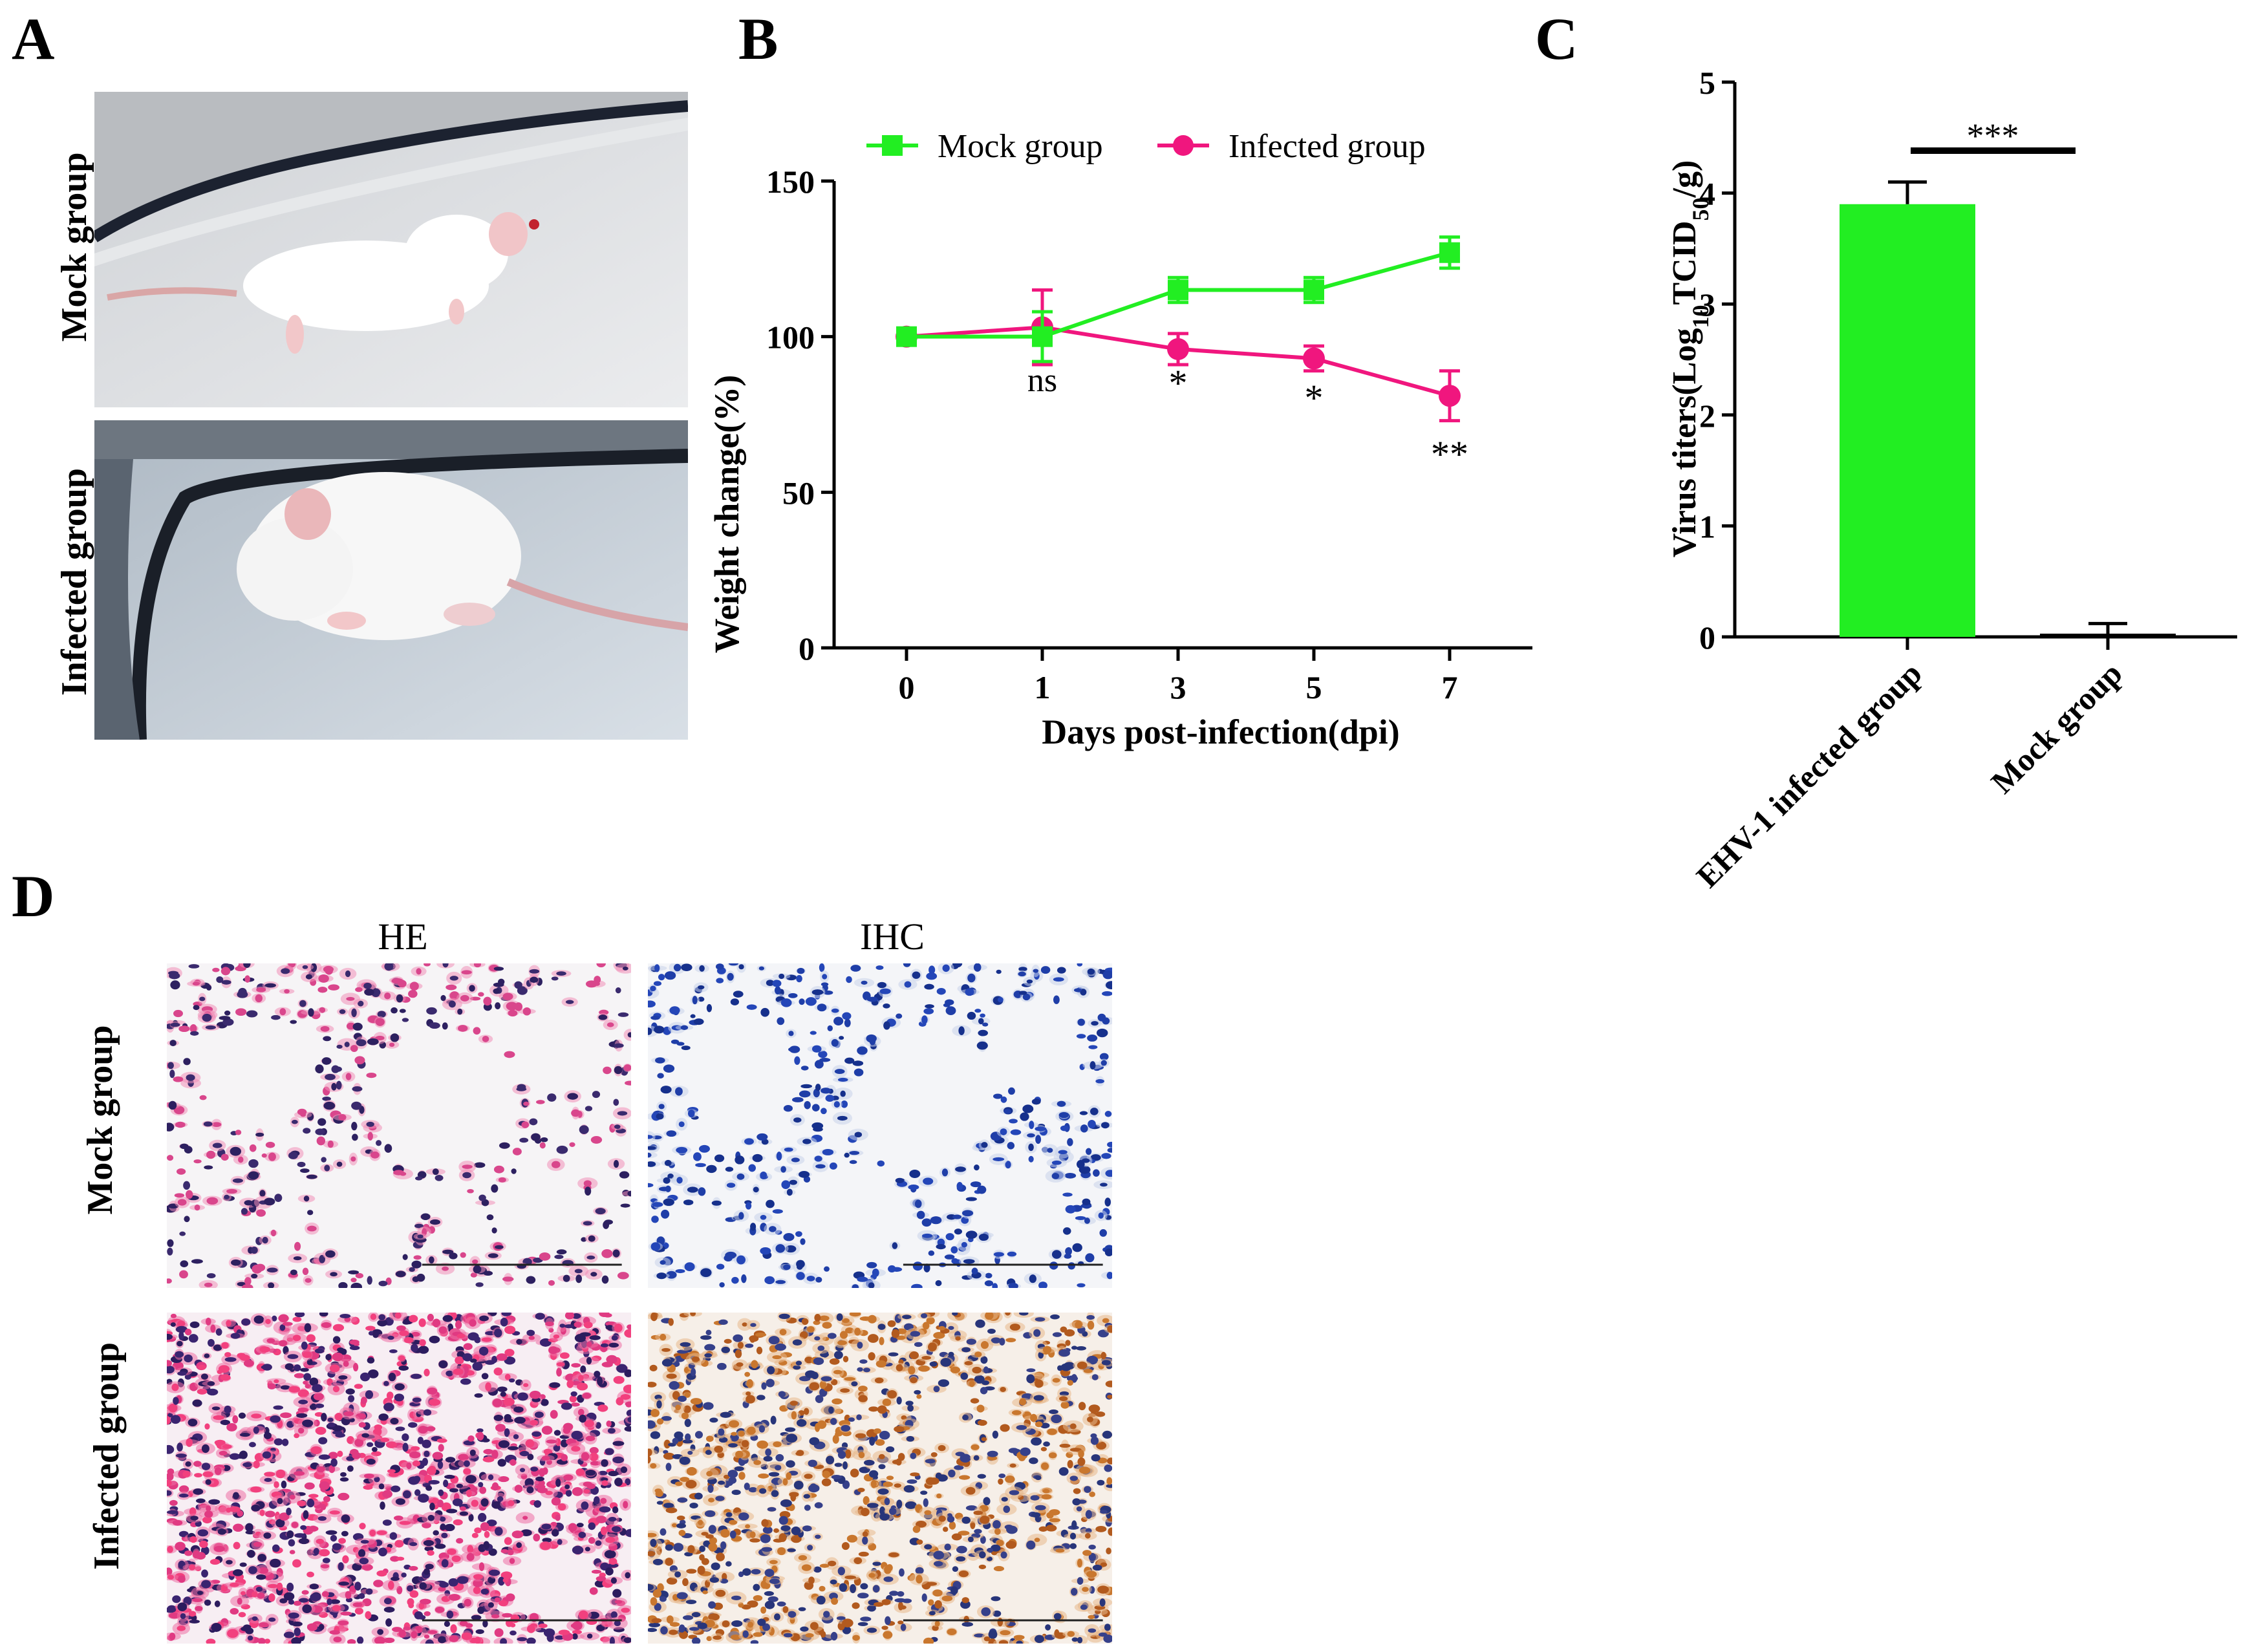  Describe the element at coordinates (1020, 146) in the screenshot. I see `legend-label: Mock group` at that location.